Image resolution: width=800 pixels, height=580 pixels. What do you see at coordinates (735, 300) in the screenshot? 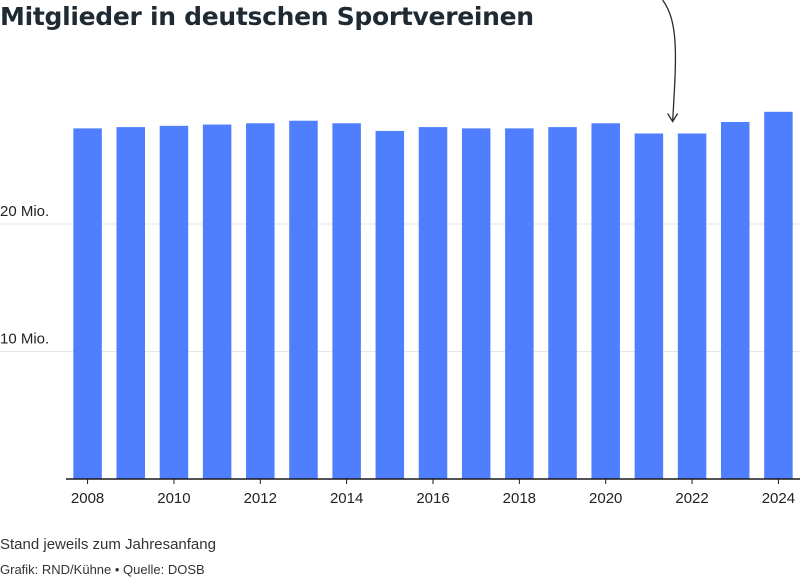
I see `bar-2023` at bounding box center [735, 300].